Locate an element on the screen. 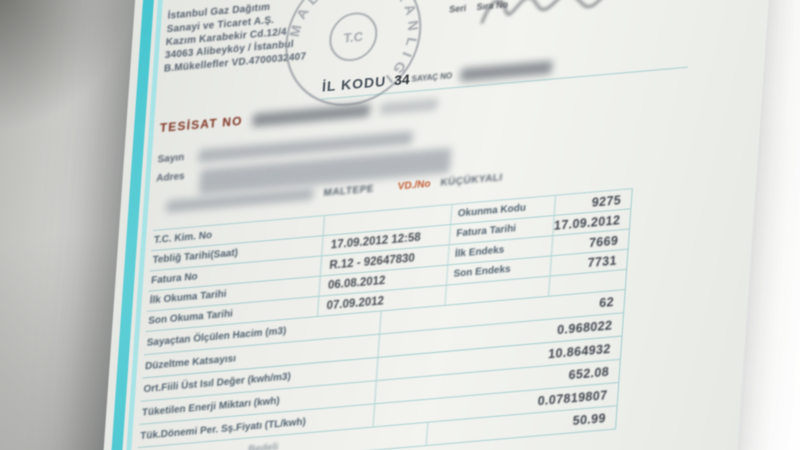  redacted-sayac-no is located at coordinates (506, 71).